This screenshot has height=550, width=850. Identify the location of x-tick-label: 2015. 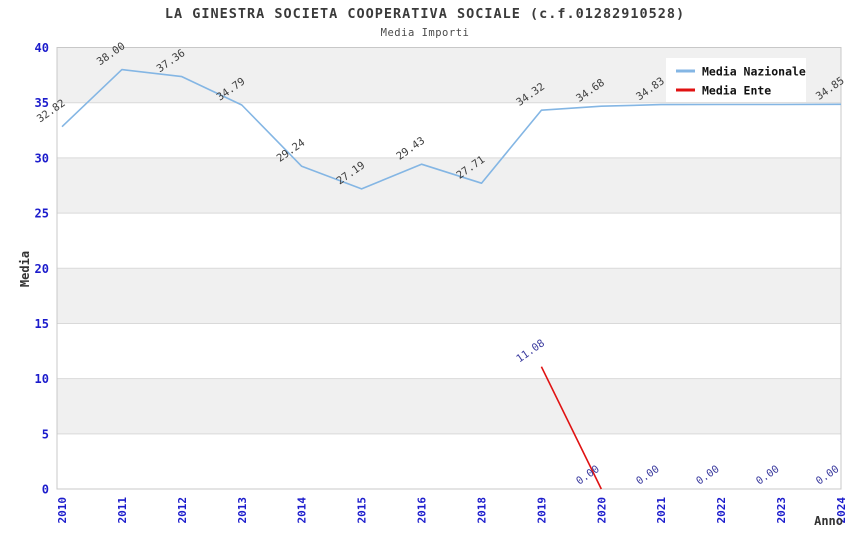
(362, 510).